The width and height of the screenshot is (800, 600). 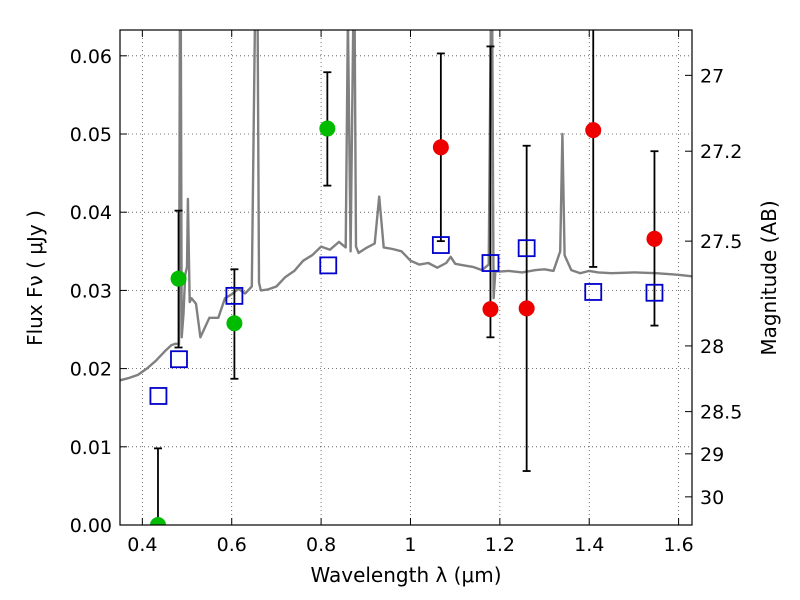 I want to click on magnitude-tick-label: 27.2, so click(x=721, y=152).